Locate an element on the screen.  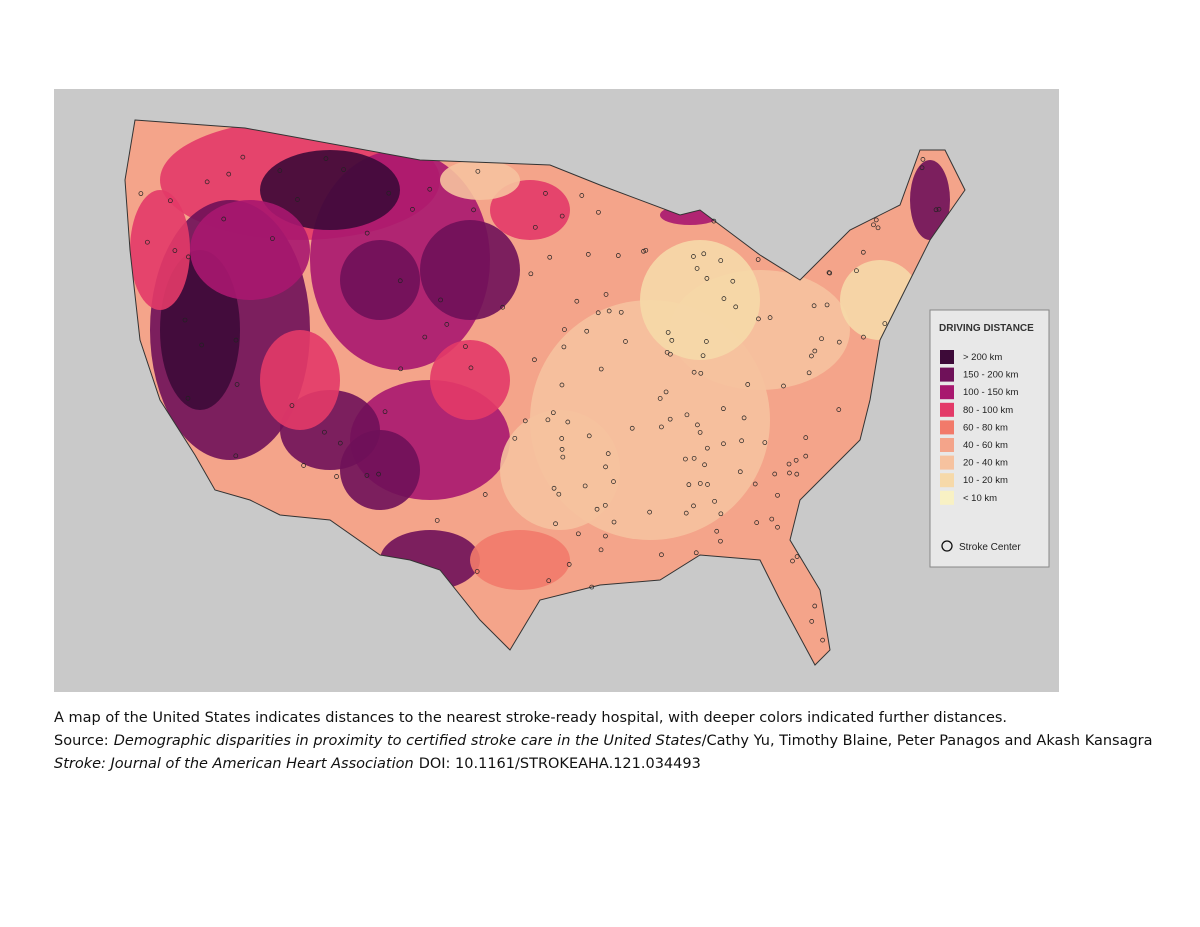
legend-marker-label: Stroke Center is located at coordinates (990, 547).